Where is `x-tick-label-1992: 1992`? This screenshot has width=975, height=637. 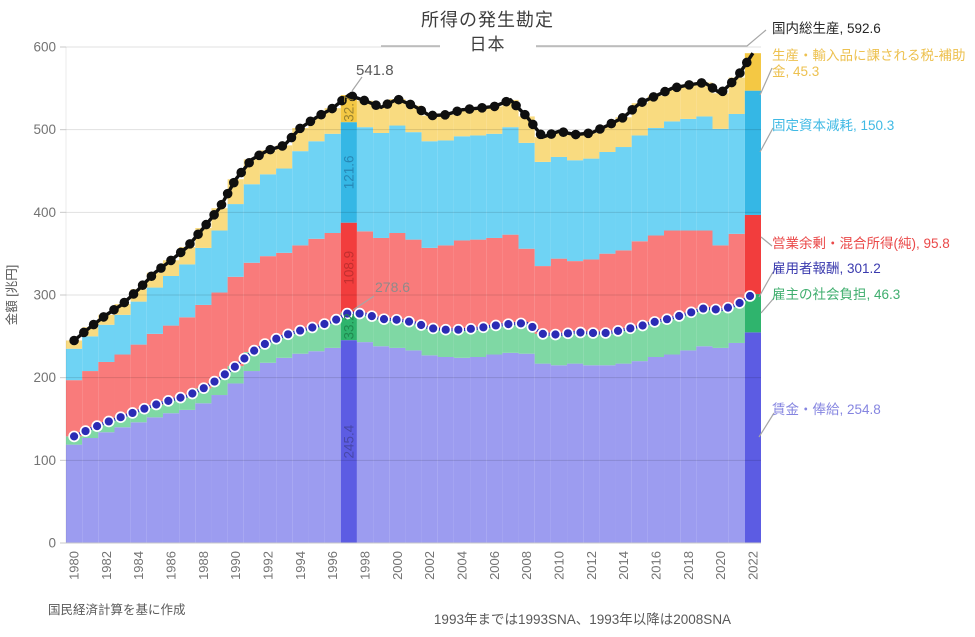
x-tick-label-1992: 1992 is located at coordinates (268, 565).